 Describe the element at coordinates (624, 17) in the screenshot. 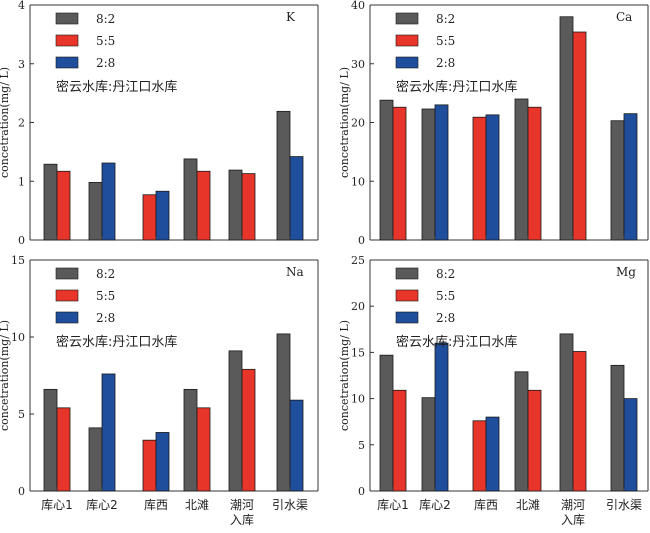

I see `element-label: Ca` at that location.